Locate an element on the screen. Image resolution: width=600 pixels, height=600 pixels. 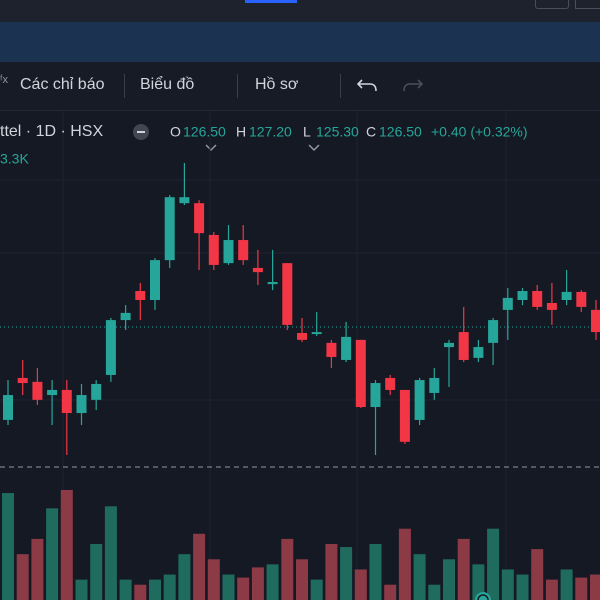
chevron is located at coordinates (211, 148).